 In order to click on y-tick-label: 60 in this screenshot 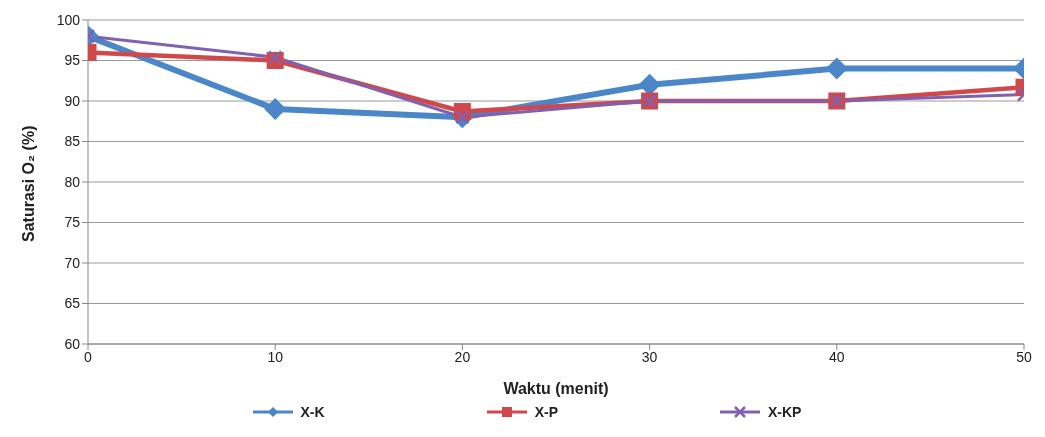, I will do `click(72, 343)`.